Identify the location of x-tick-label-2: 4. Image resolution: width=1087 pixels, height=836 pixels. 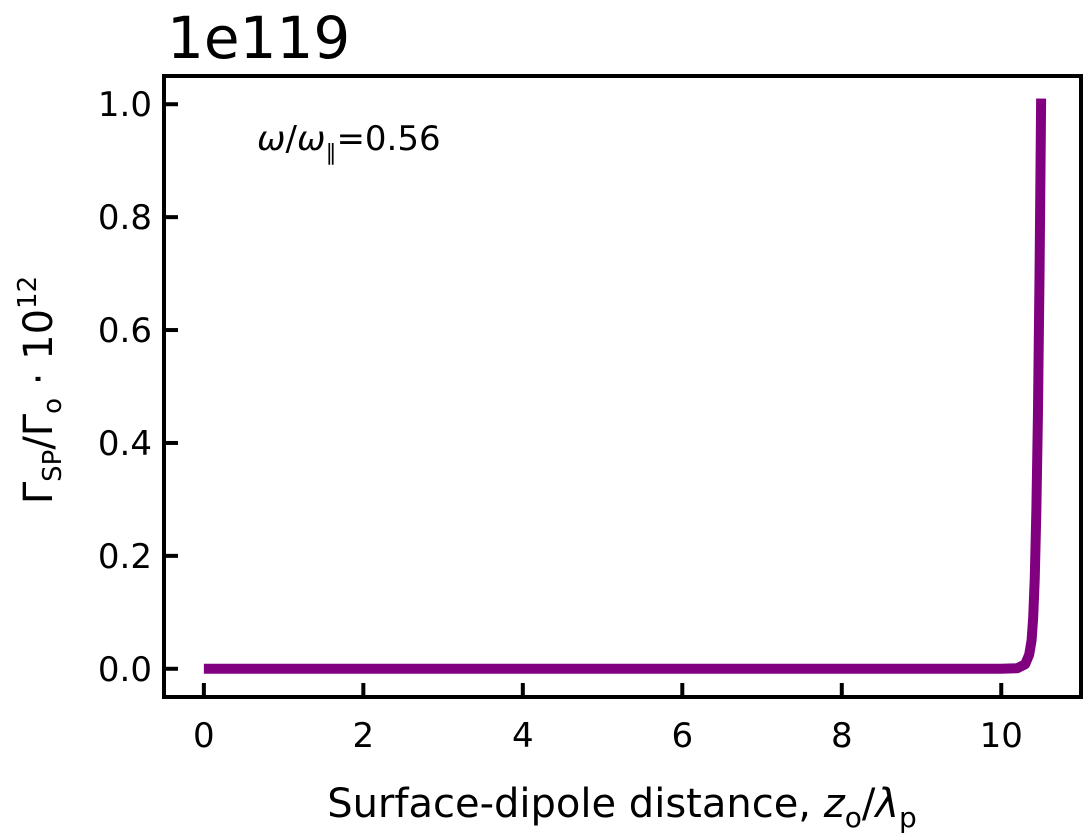
(523, 736).